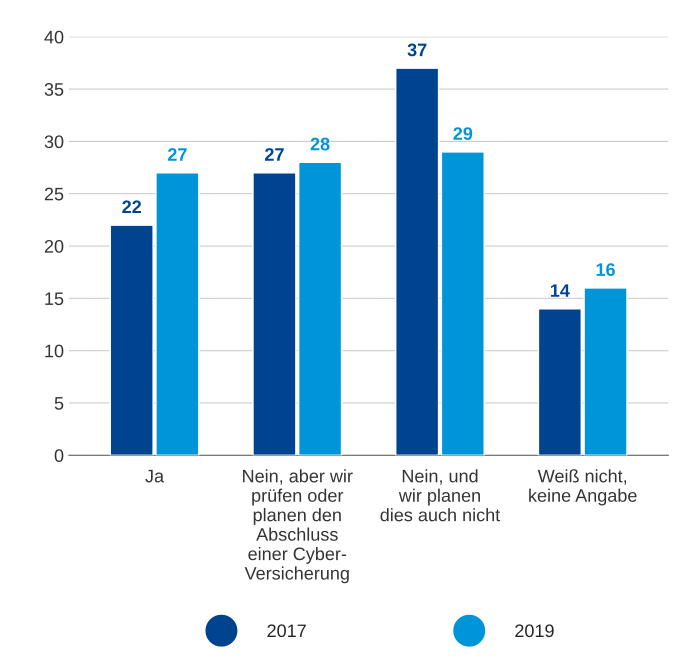  I want to click on x-tick-label: Nein, aber wir prüfen oder planen den Abschluss einer Cyber- Versicherung, so click(298, 526).